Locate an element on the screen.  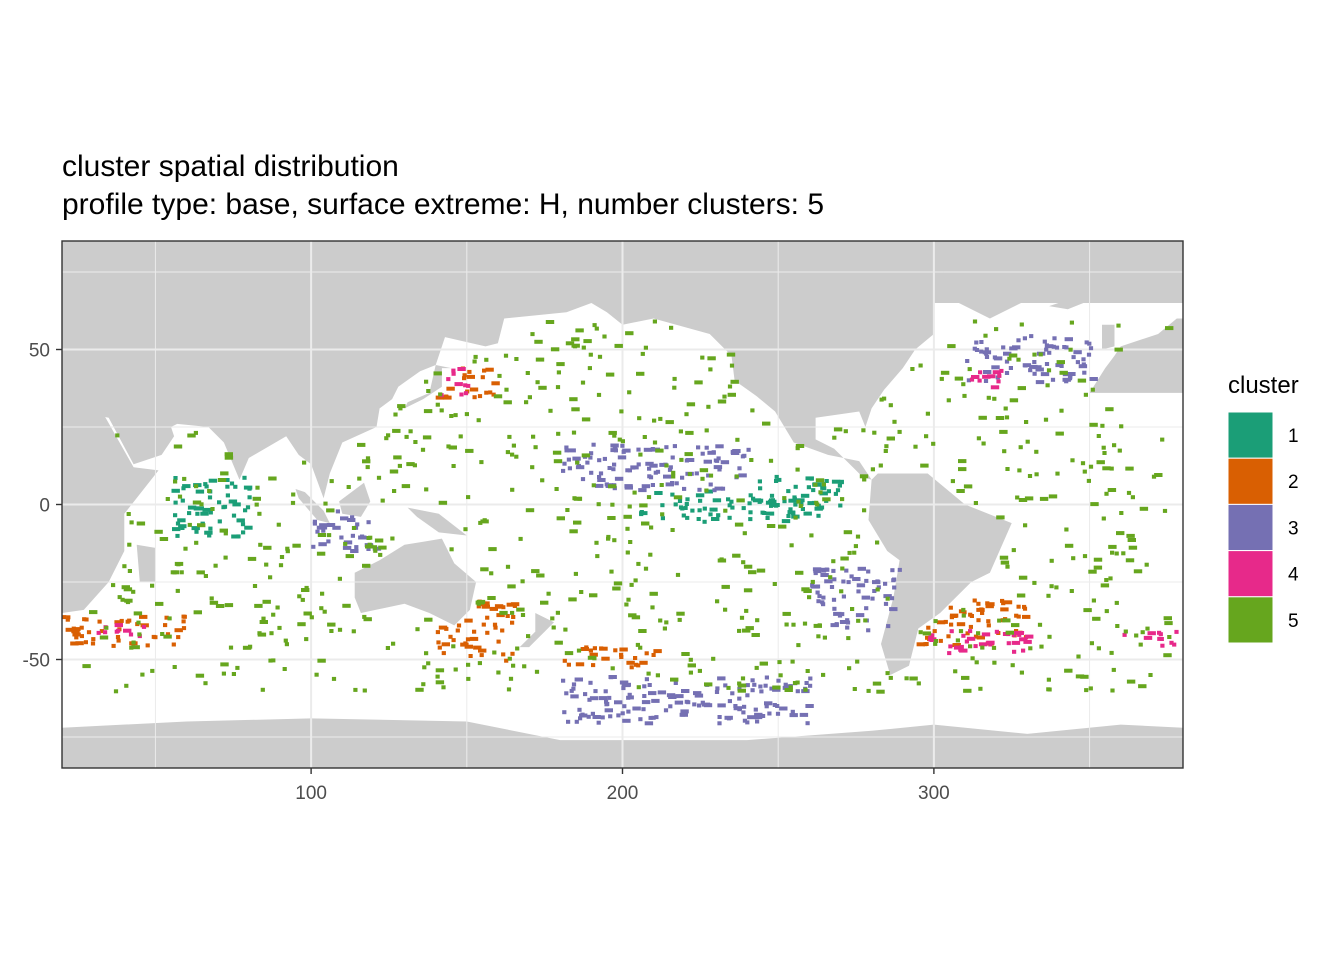
legend-label-1: 1 is located at coordinates (1293, 436).